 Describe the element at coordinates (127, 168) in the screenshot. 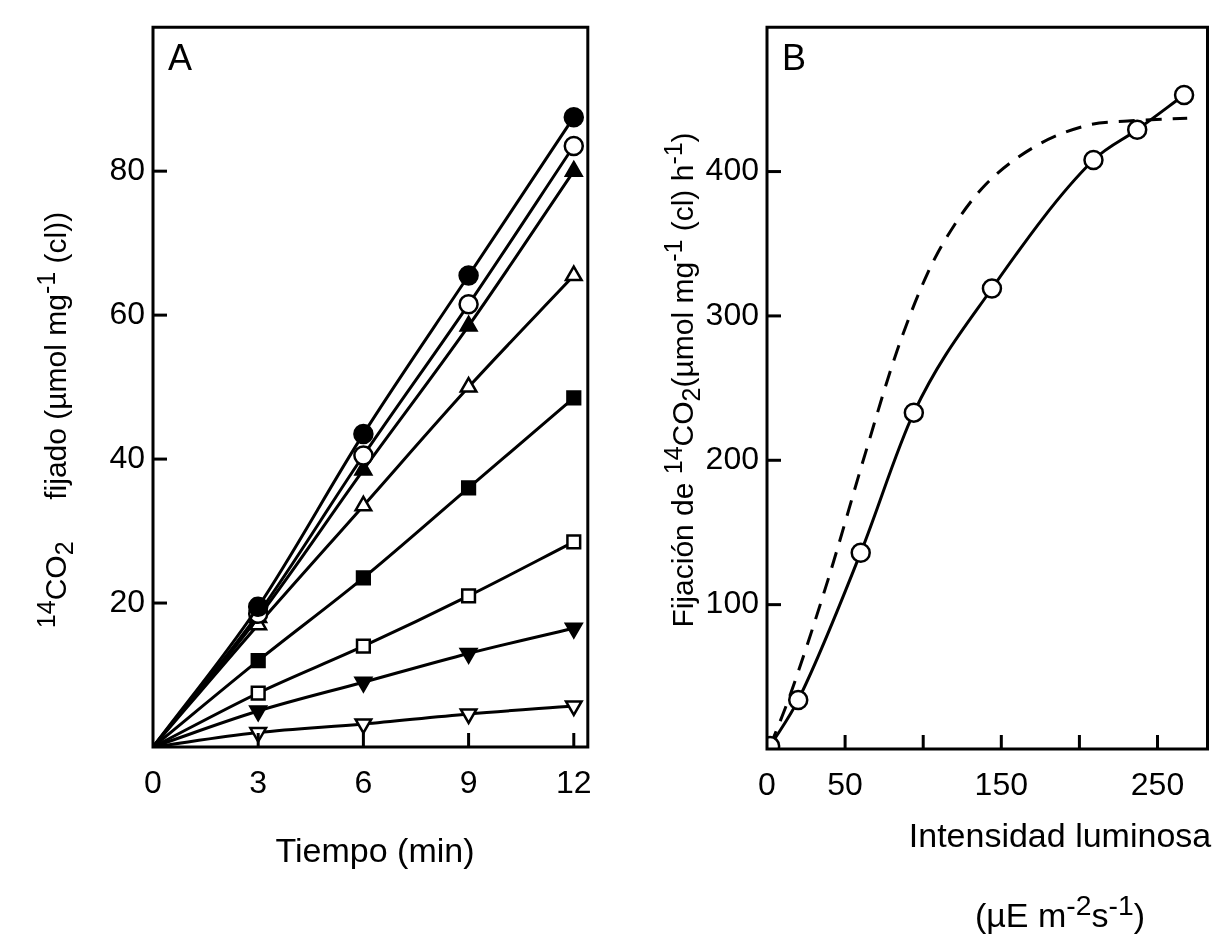

I see `y-tick-label: 80` at that location.